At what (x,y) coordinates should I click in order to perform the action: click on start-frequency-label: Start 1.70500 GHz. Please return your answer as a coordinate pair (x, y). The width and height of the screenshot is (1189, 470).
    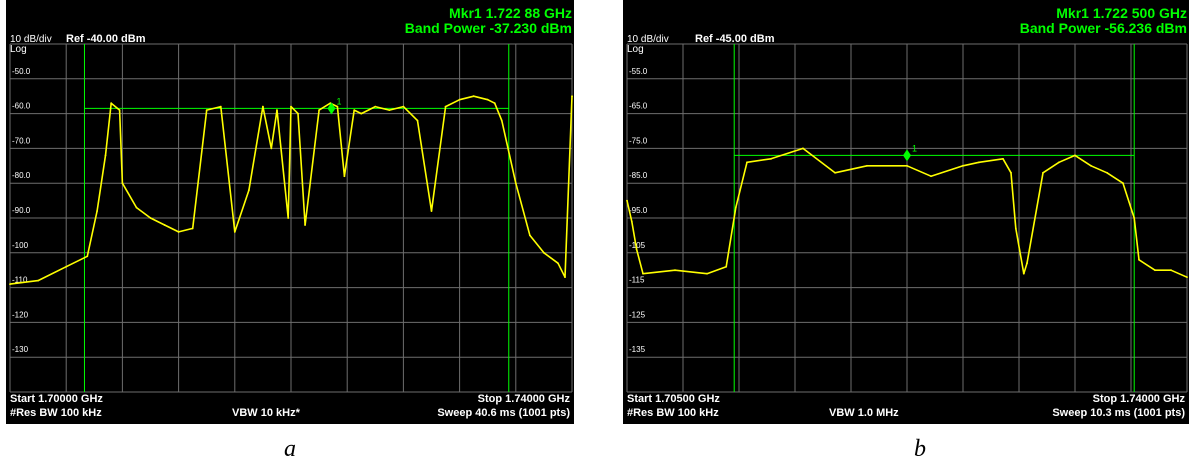
    Looking at the image, I should click on (673, 399).